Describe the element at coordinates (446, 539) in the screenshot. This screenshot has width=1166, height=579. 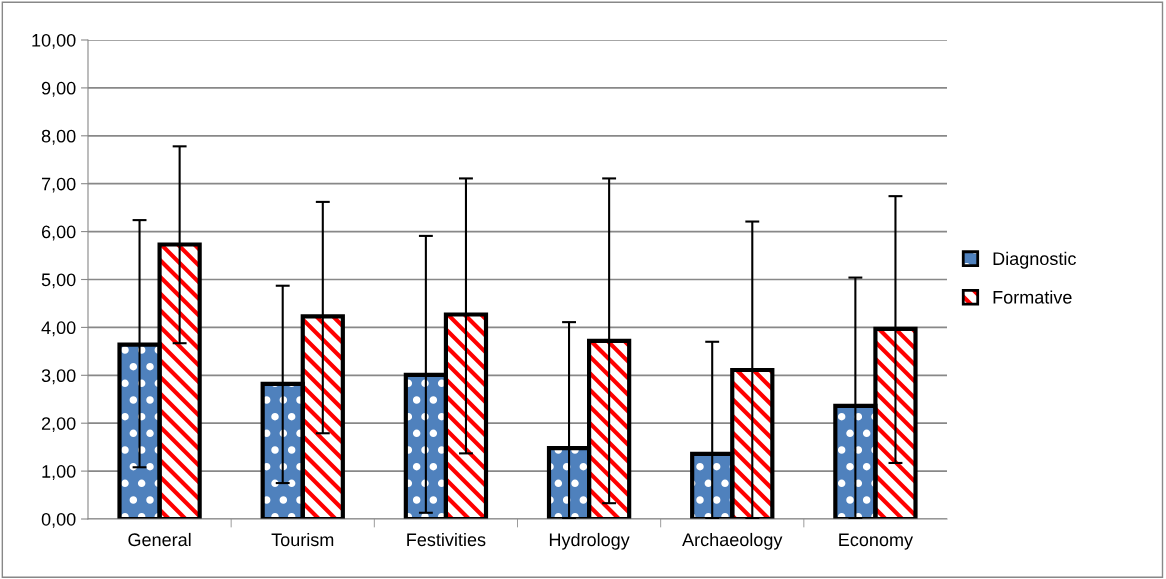
I see `x-tick-label: Festivities` at that location.